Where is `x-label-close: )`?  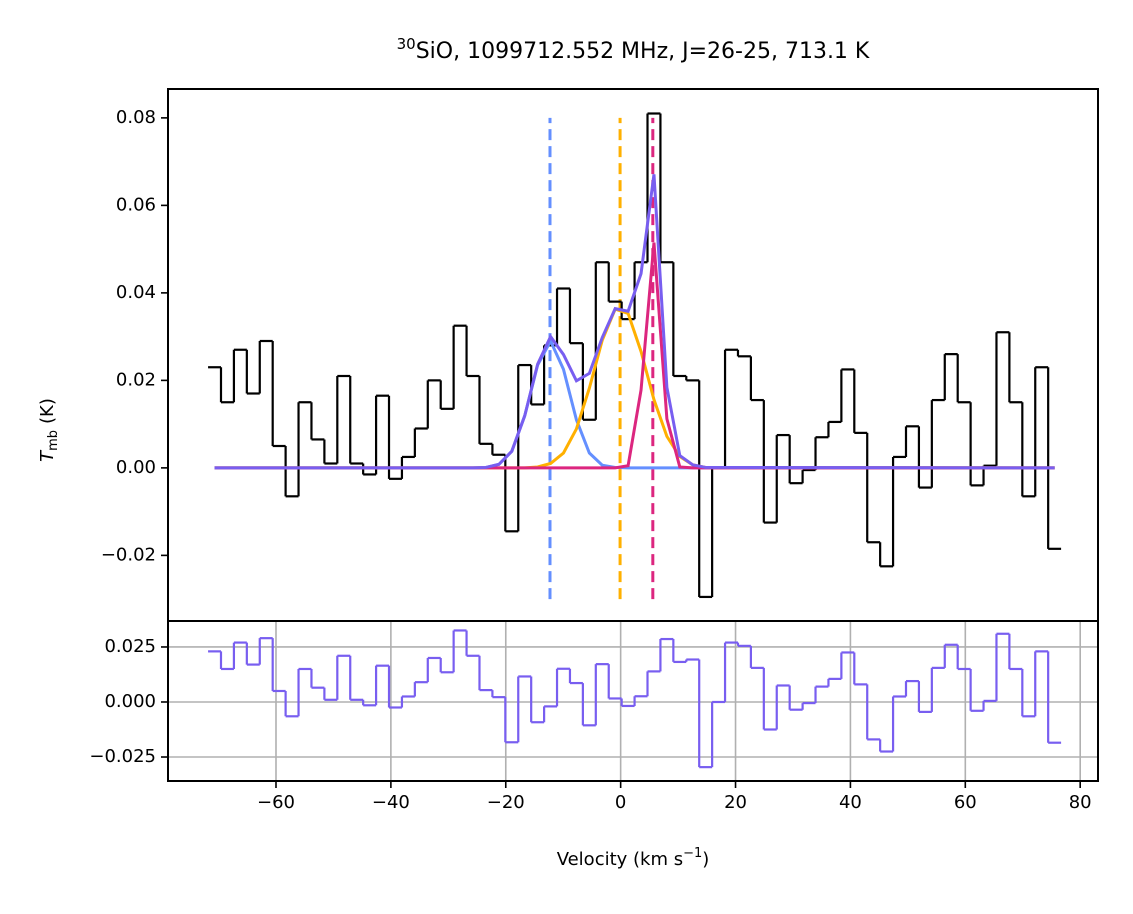
x-label-close: ) is located at coordinates (705, 859).